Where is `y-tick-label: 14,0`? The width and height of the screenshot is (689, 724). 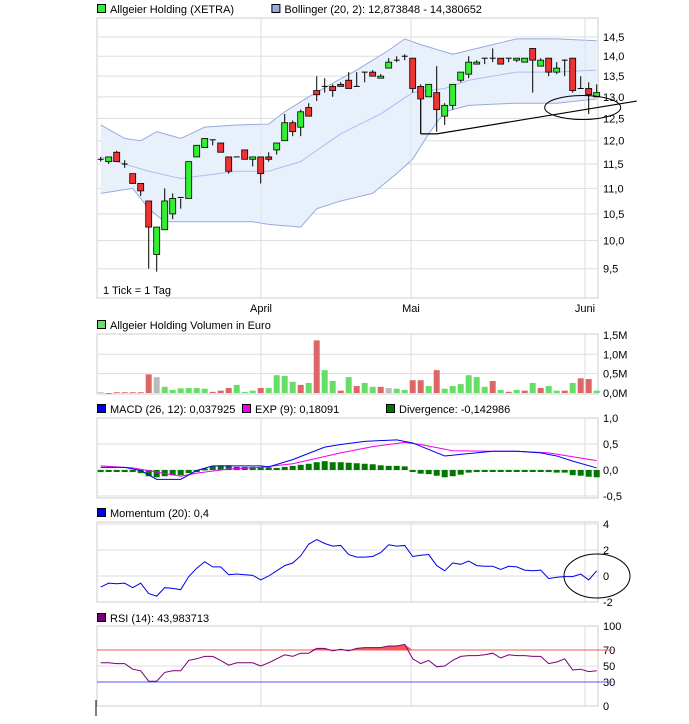
y-tick-label: 14,0 is located at coordinates (613, 57).